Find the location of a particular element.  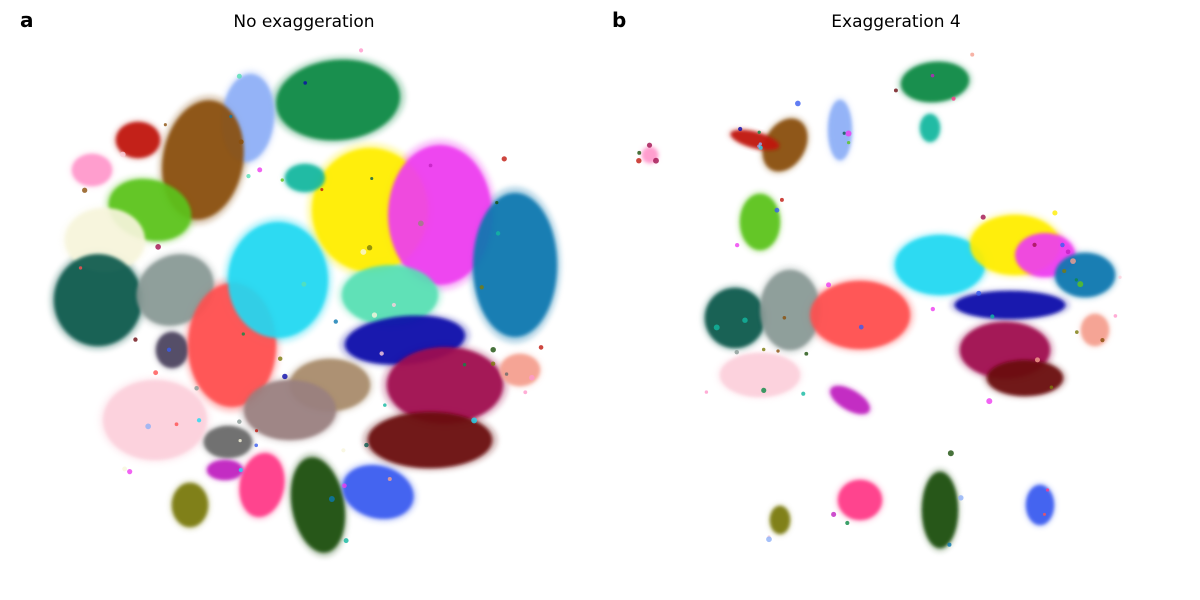

panel-label-b: b is located at coordinates (619, 20).